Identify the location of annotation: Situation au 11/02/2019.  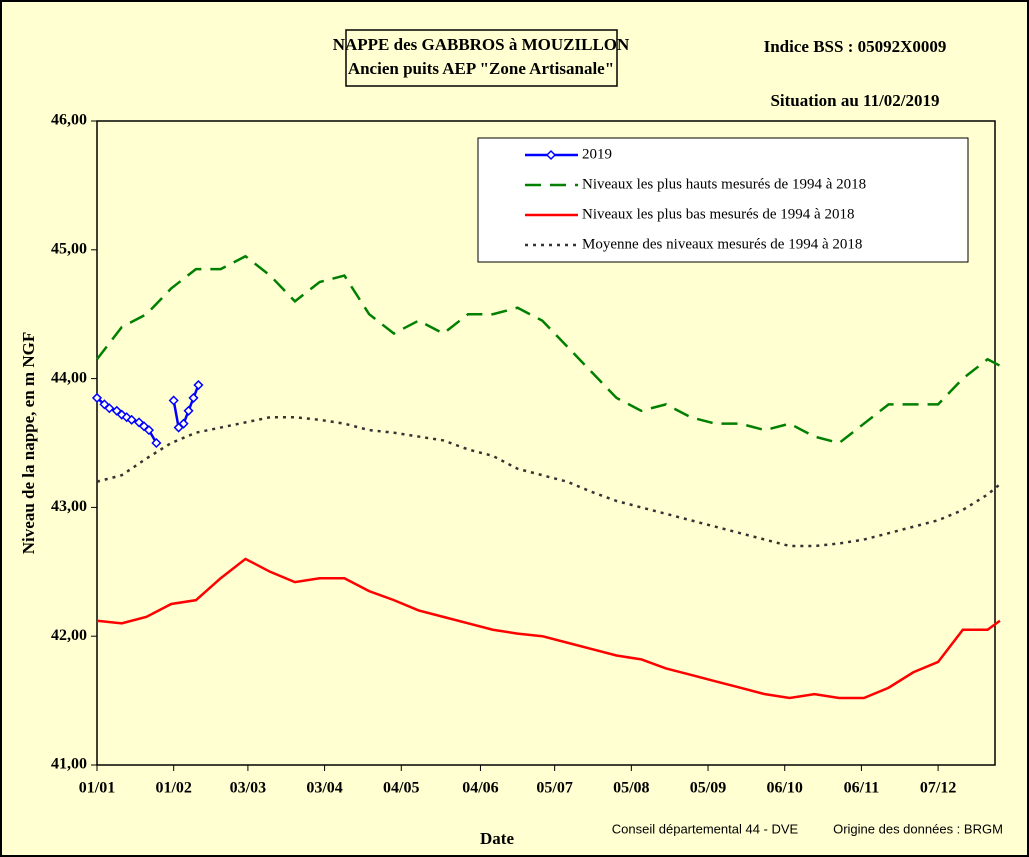
(854, 100).